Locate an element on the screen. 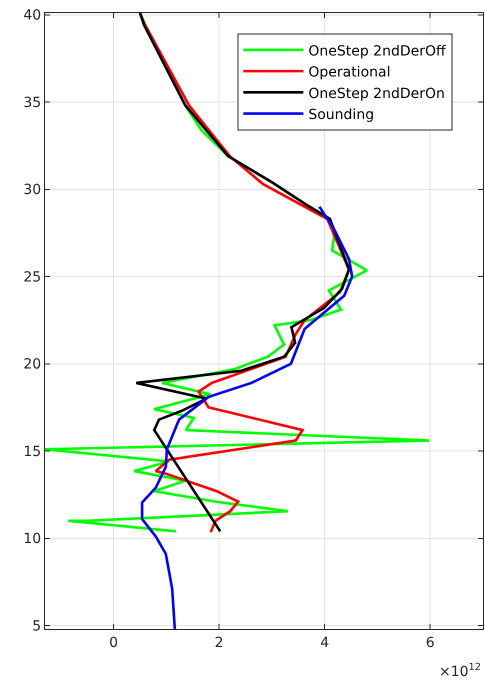 Image resolution: width=485 pixels, height=690 pixels. y-tick-label: 25 is located at coordinates (32, 277).